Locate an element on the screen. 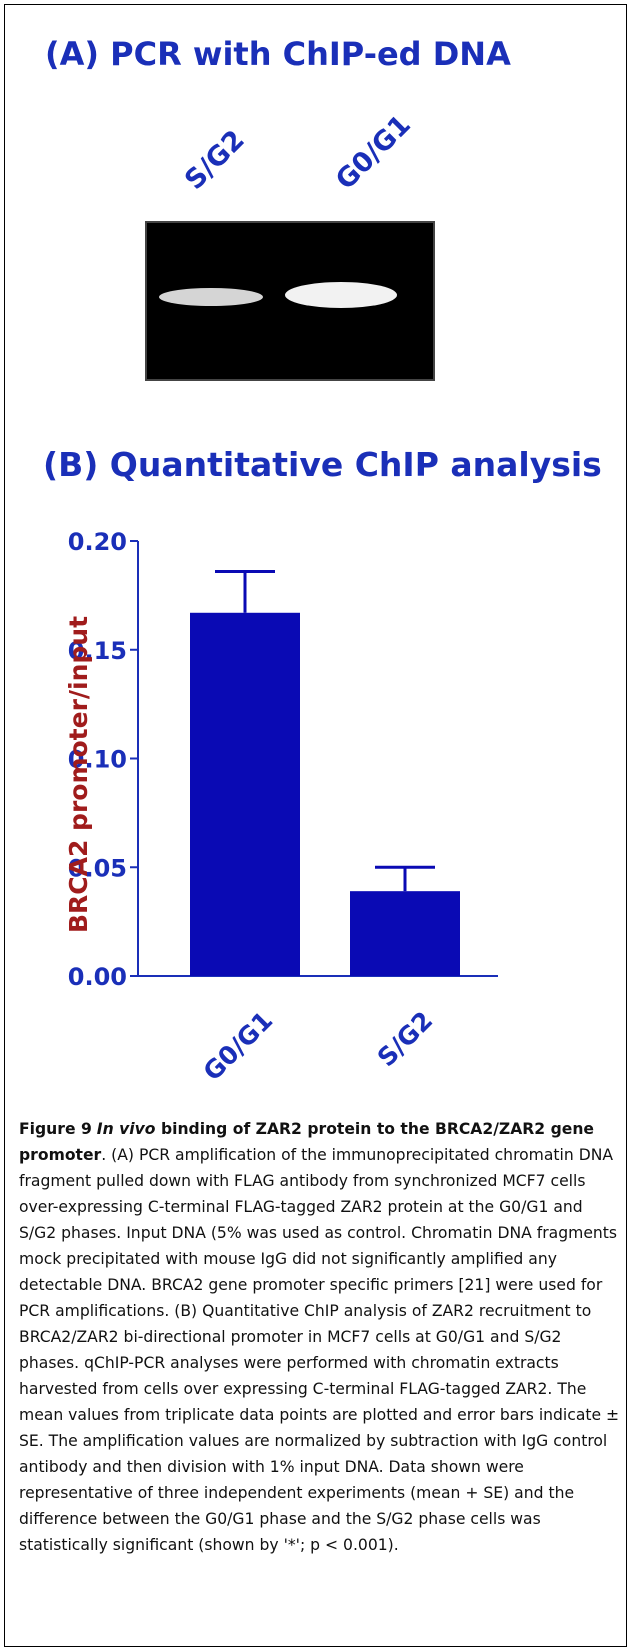 This screenshot has height=1651, width=633. x-tick-label: G0/G1 is located at coordinates (238, 1046).